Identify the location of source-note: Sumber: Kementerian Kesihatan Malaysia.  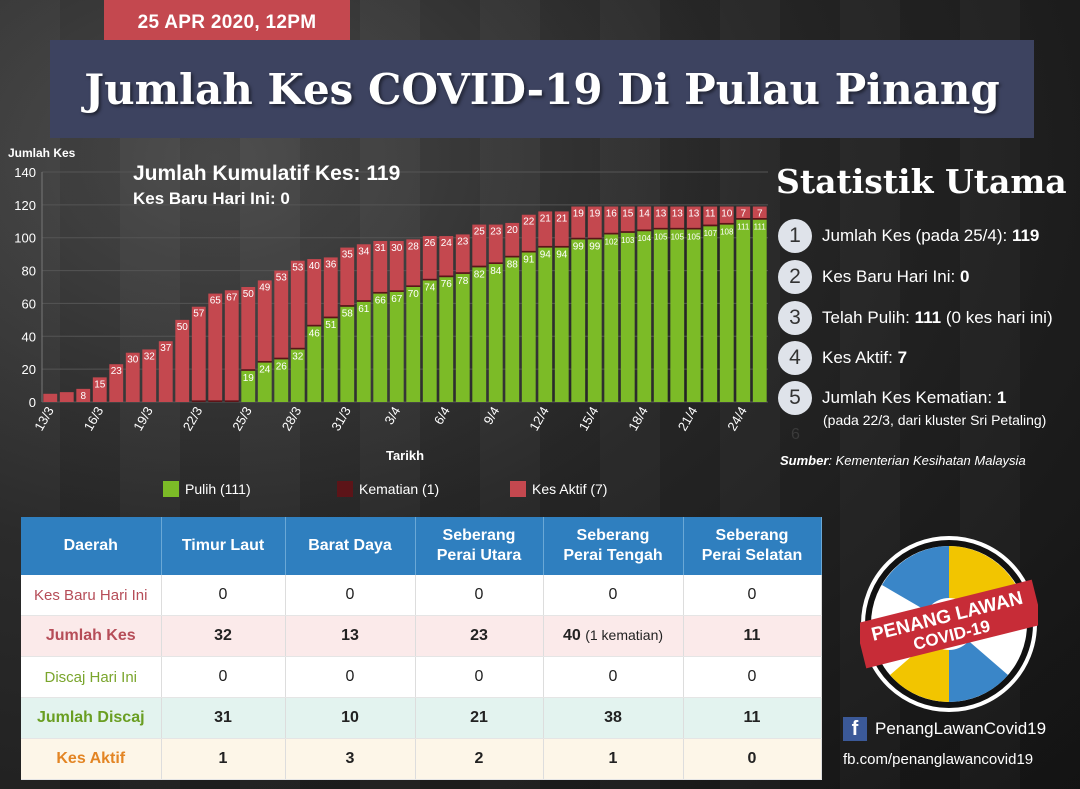
(903, 460).